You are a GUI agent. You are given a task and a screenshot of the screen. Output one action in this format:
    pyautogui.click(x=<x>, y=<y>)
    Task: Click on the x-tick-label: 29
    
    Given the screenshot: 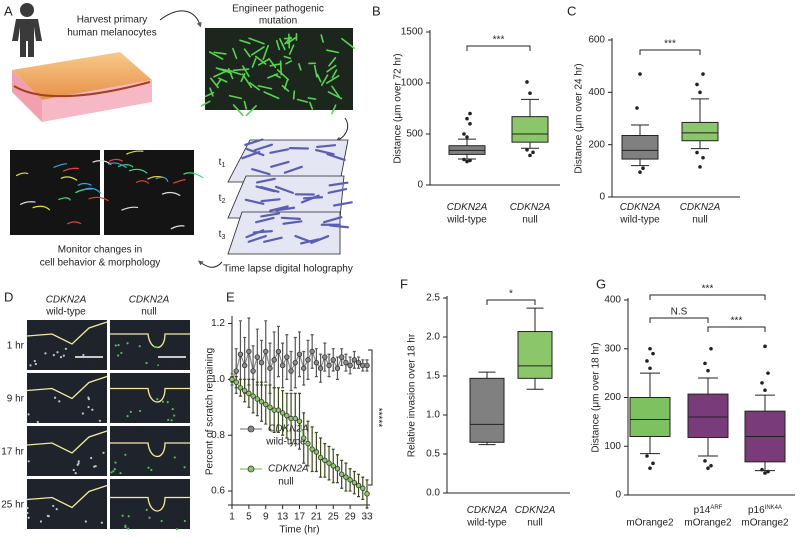 What is the action you would take?
    pyautogui.click(x=351, y=517)
    